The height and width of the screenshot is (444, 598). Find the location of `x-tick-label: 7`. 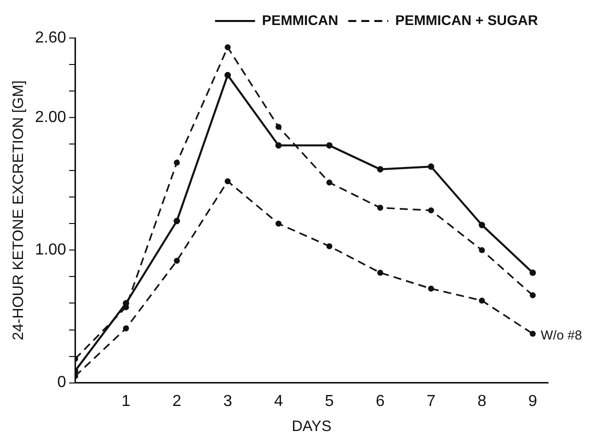

x-tick-label: 7 is located at coordinates (431, 401).